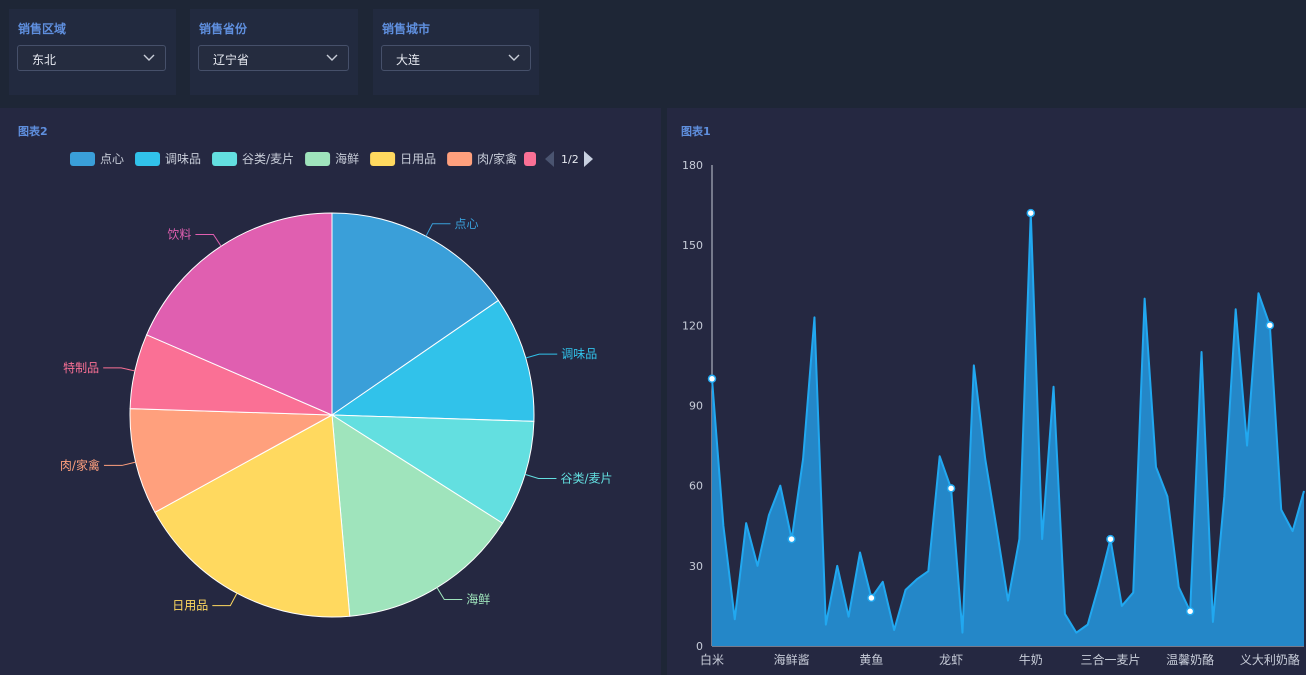 The image size is (1306, 675). Describe the element at coordinates (712, 659) in the screenshot. I see `x-tick-label: 白米` at that location.